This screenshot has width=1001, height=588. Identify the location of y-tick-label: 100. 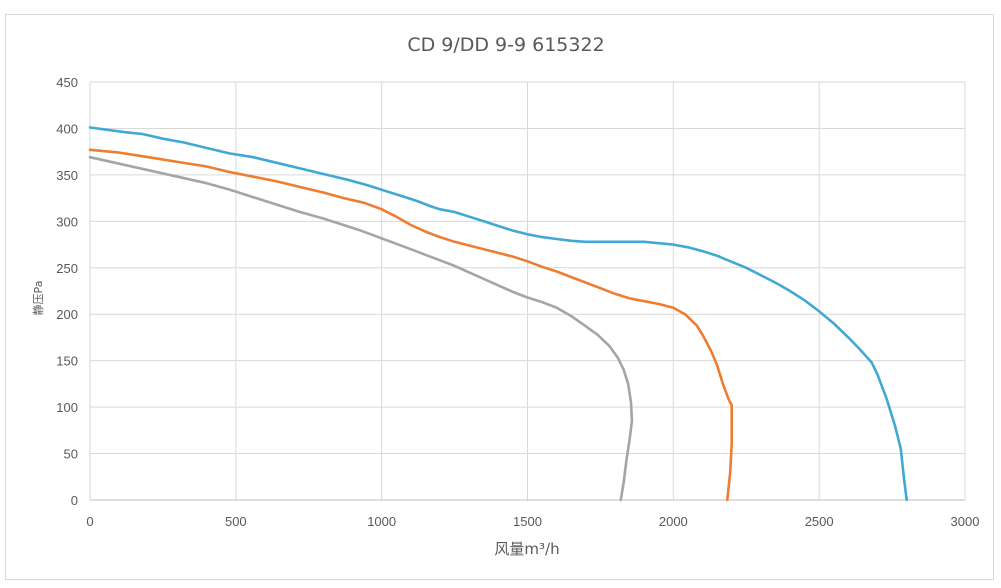
(67, 407).